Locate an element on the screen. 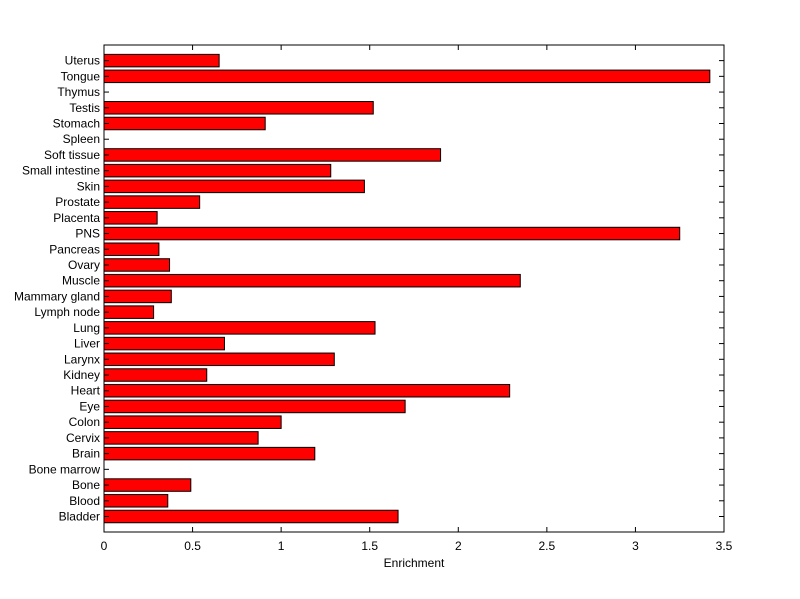 Image resolution: width=800 pixels, height=599 pixels. bar-tongue is located at coordinates (407, 76).